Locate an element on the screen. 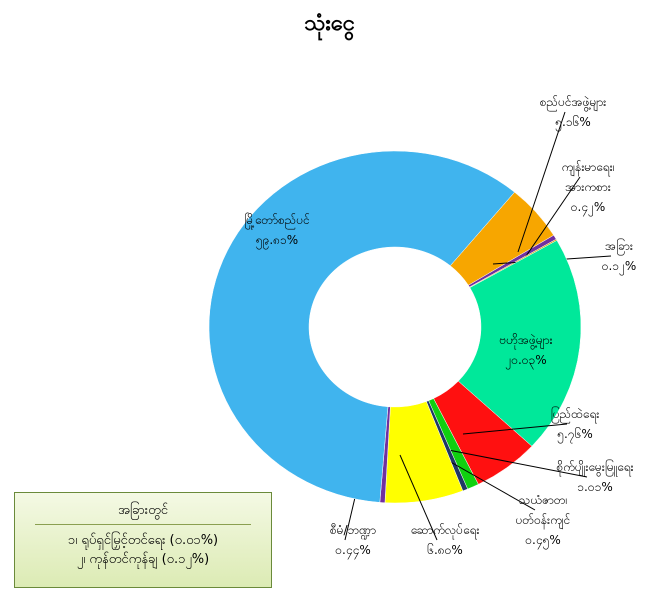  slice-value-label: ၂၀.၀၃% is located at coordinates (526, 360).